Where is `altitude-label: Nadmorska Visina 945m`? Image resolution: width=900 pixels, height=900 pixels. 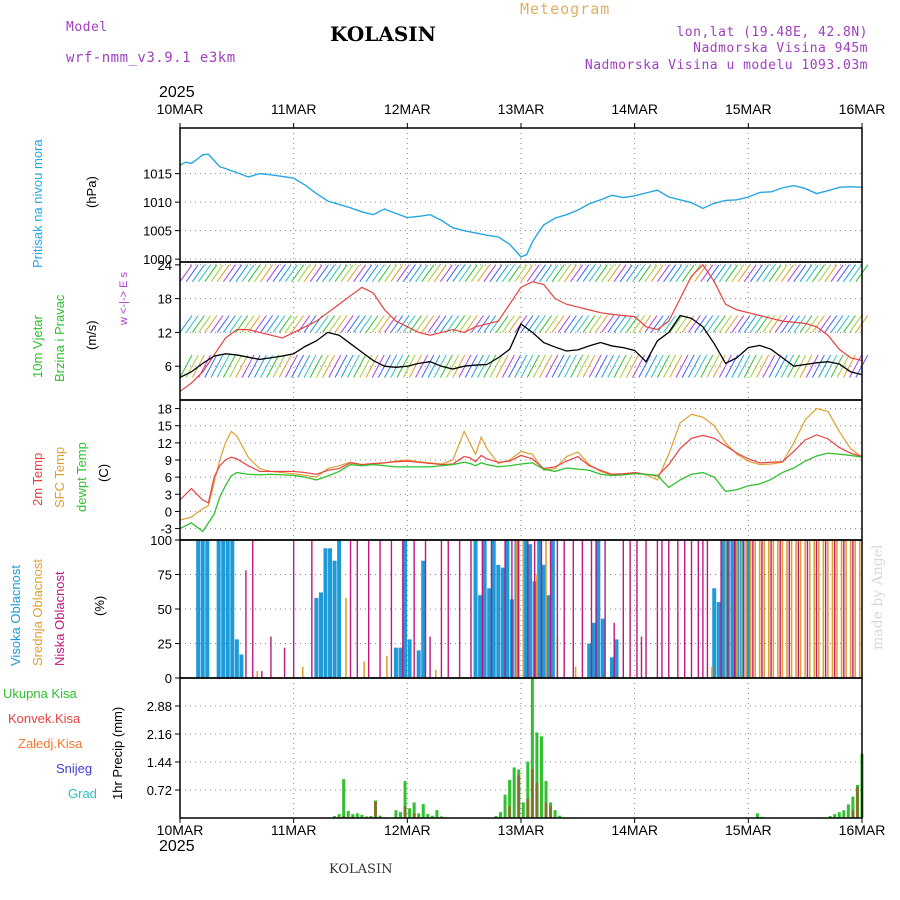 altitude-label: Nadmorska Visina 945m is located at coordinates (780, 48).